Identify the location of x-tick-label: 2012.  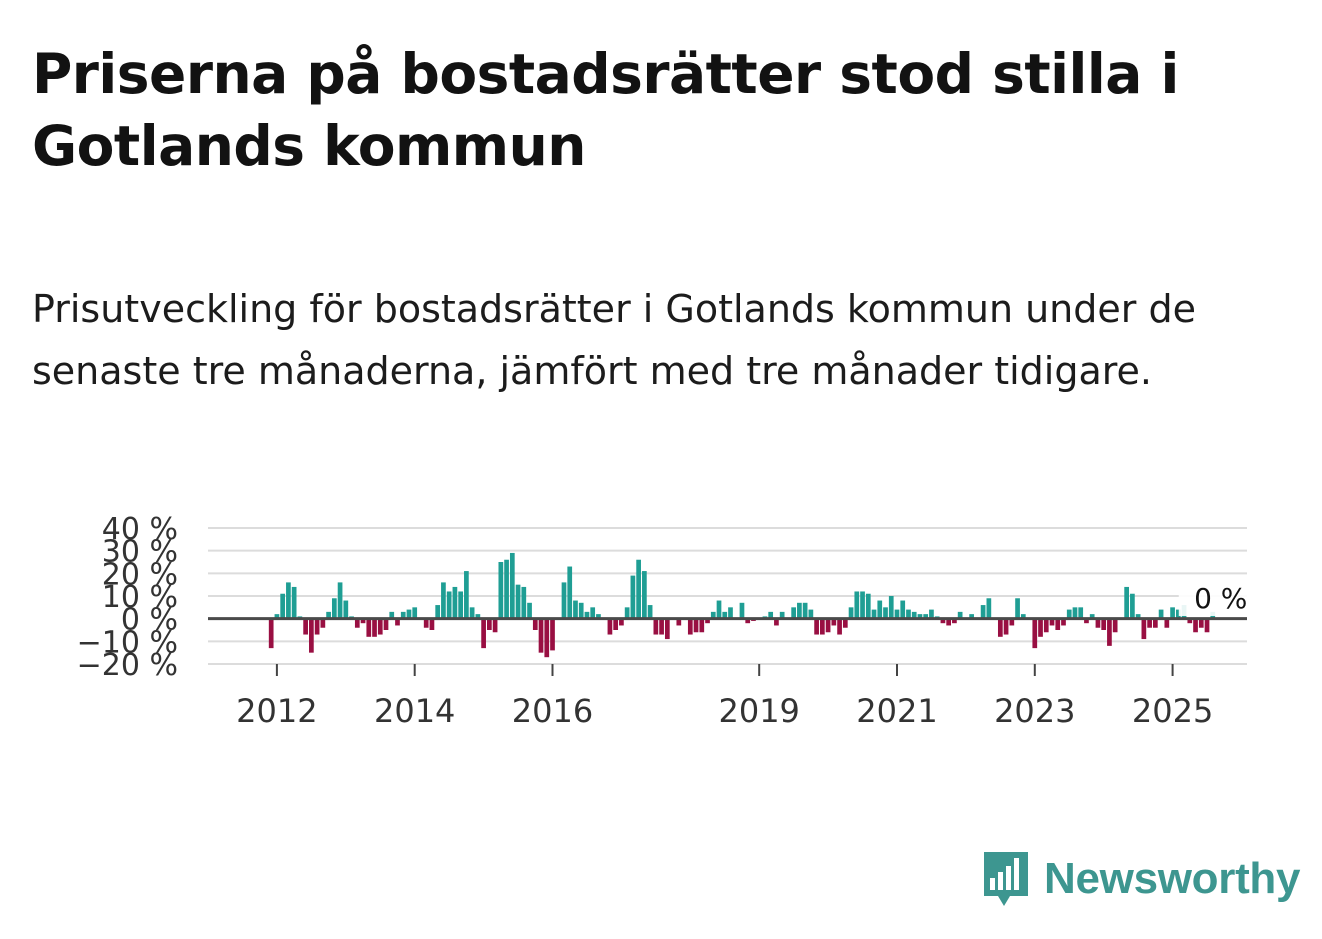
(276, 711).